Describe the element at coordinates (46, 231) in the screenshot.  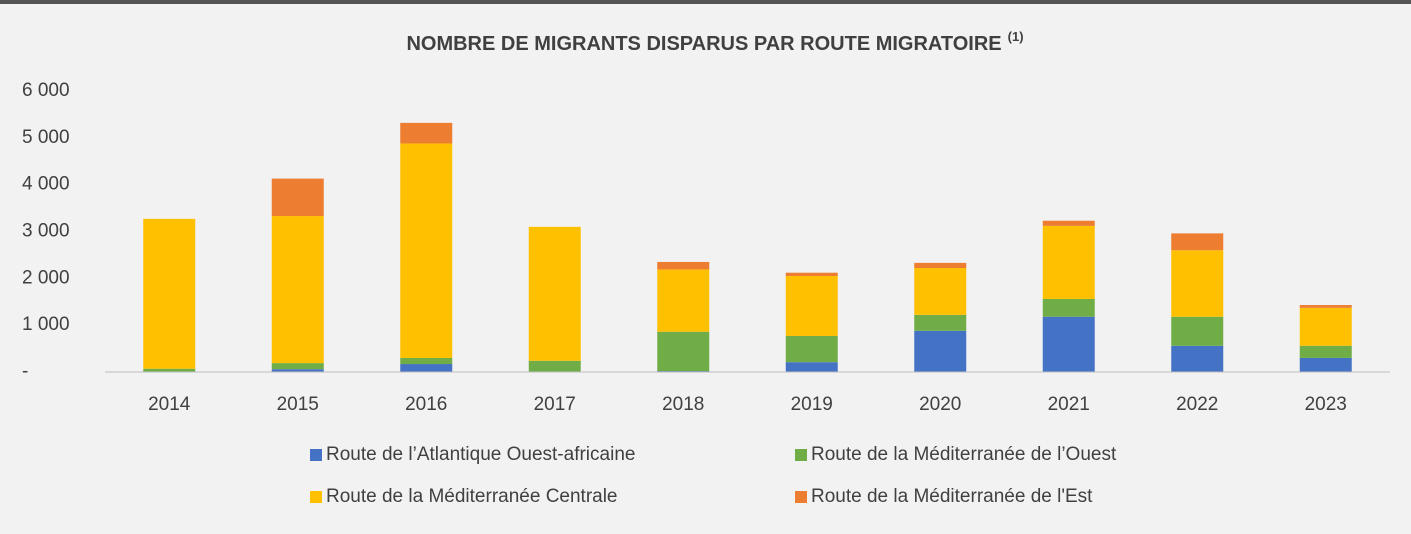
I see `y-tick-label: 3 000` at that location.